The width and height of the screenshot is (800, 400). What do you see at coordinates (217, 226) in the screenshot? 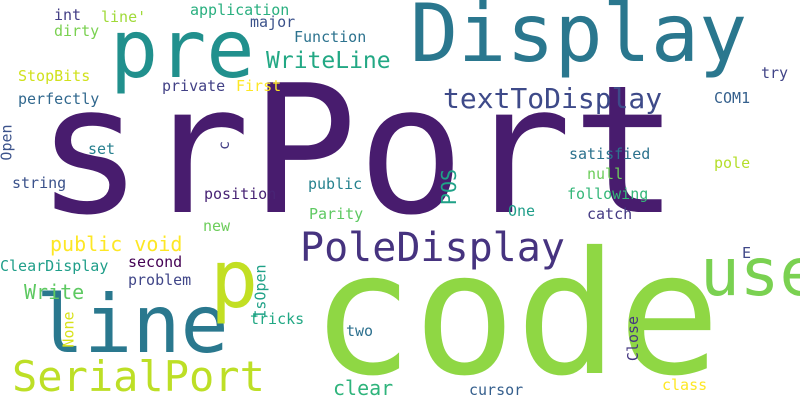
I see `word-new: new` at bounding box center [217, 226].